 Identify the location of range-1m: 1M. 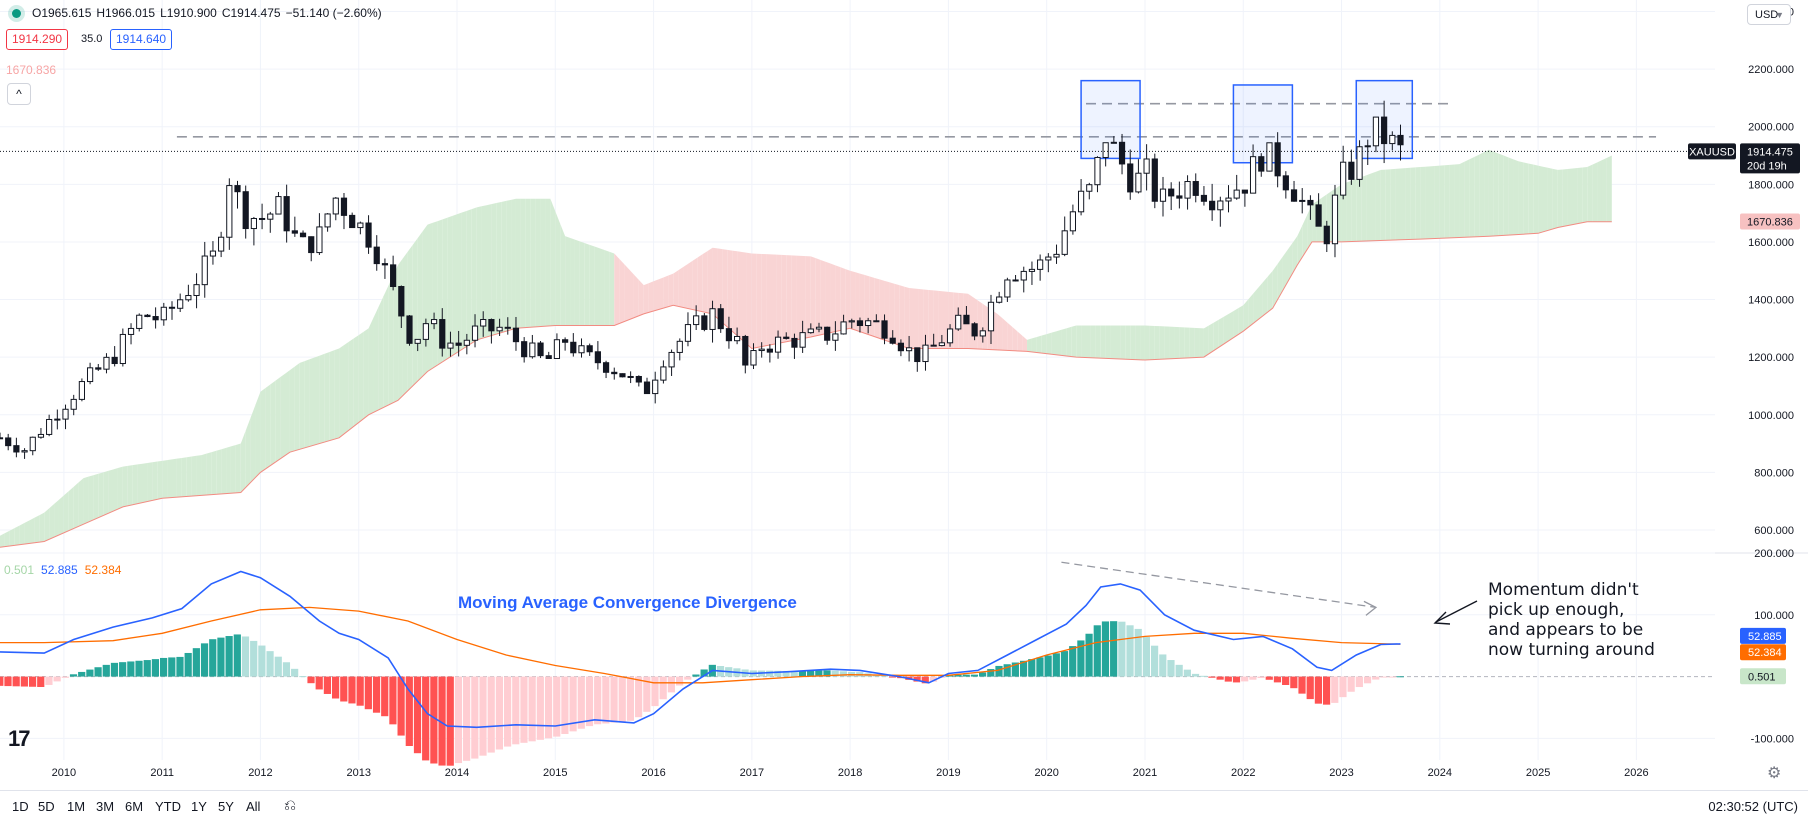
(76, 806).